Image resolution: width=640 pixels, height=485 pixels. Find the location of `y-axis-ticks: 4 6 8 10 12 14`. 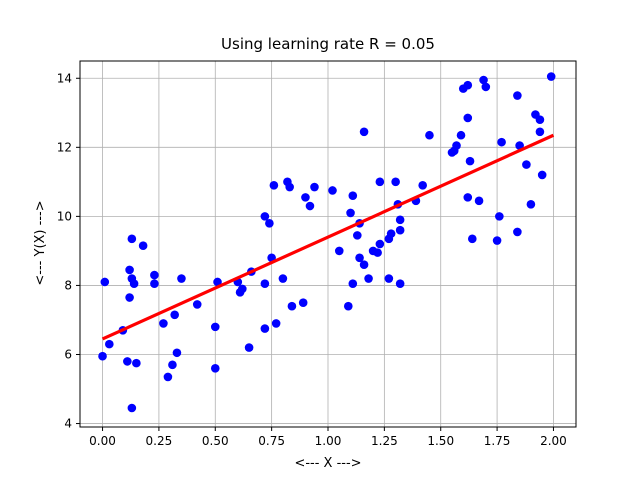

y-axis-ticks: 4 6 8 10 12 14 is located at coordinates (68, 251).